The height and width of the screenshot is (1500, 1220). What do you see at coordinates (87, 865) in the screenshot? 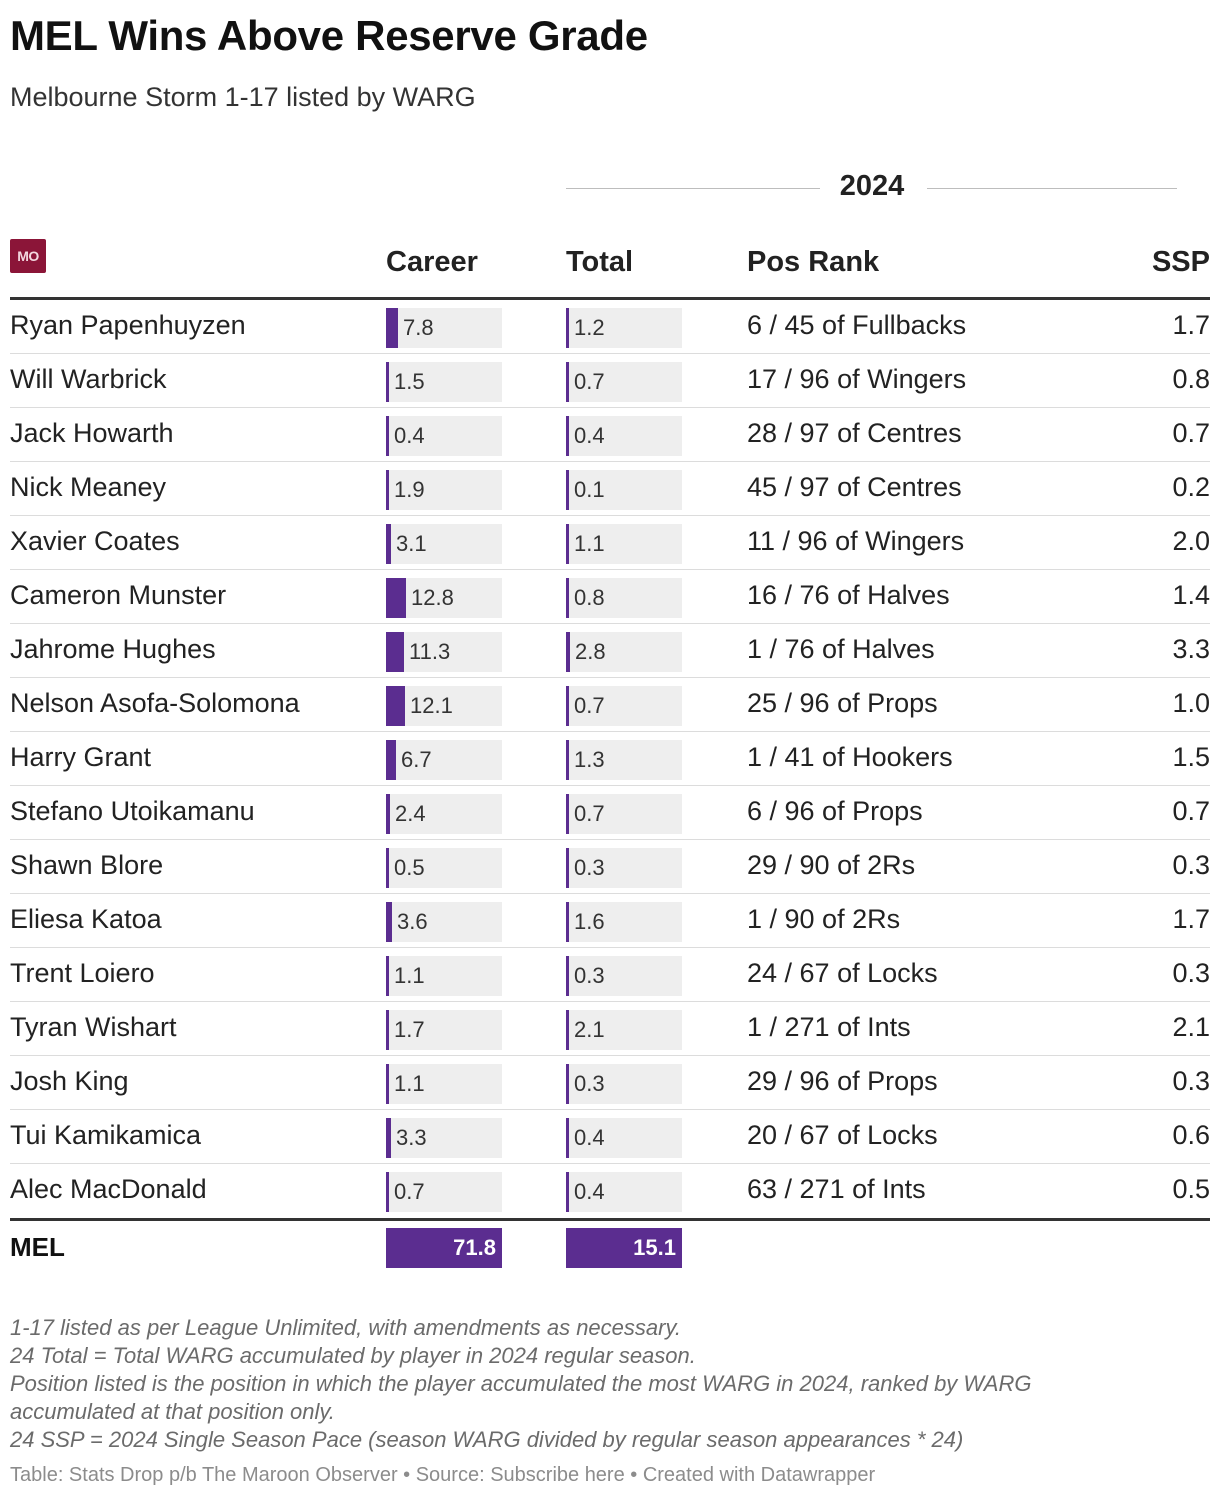
I see `player-name: Shawn Blore` at bounding box center [87, 865].